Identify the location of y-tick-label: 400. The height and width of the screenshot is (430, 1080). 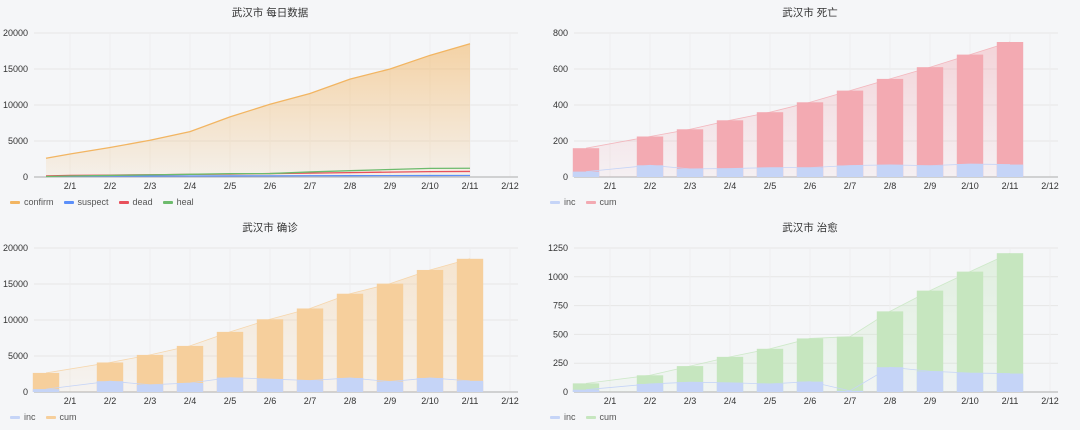
(560, 105).